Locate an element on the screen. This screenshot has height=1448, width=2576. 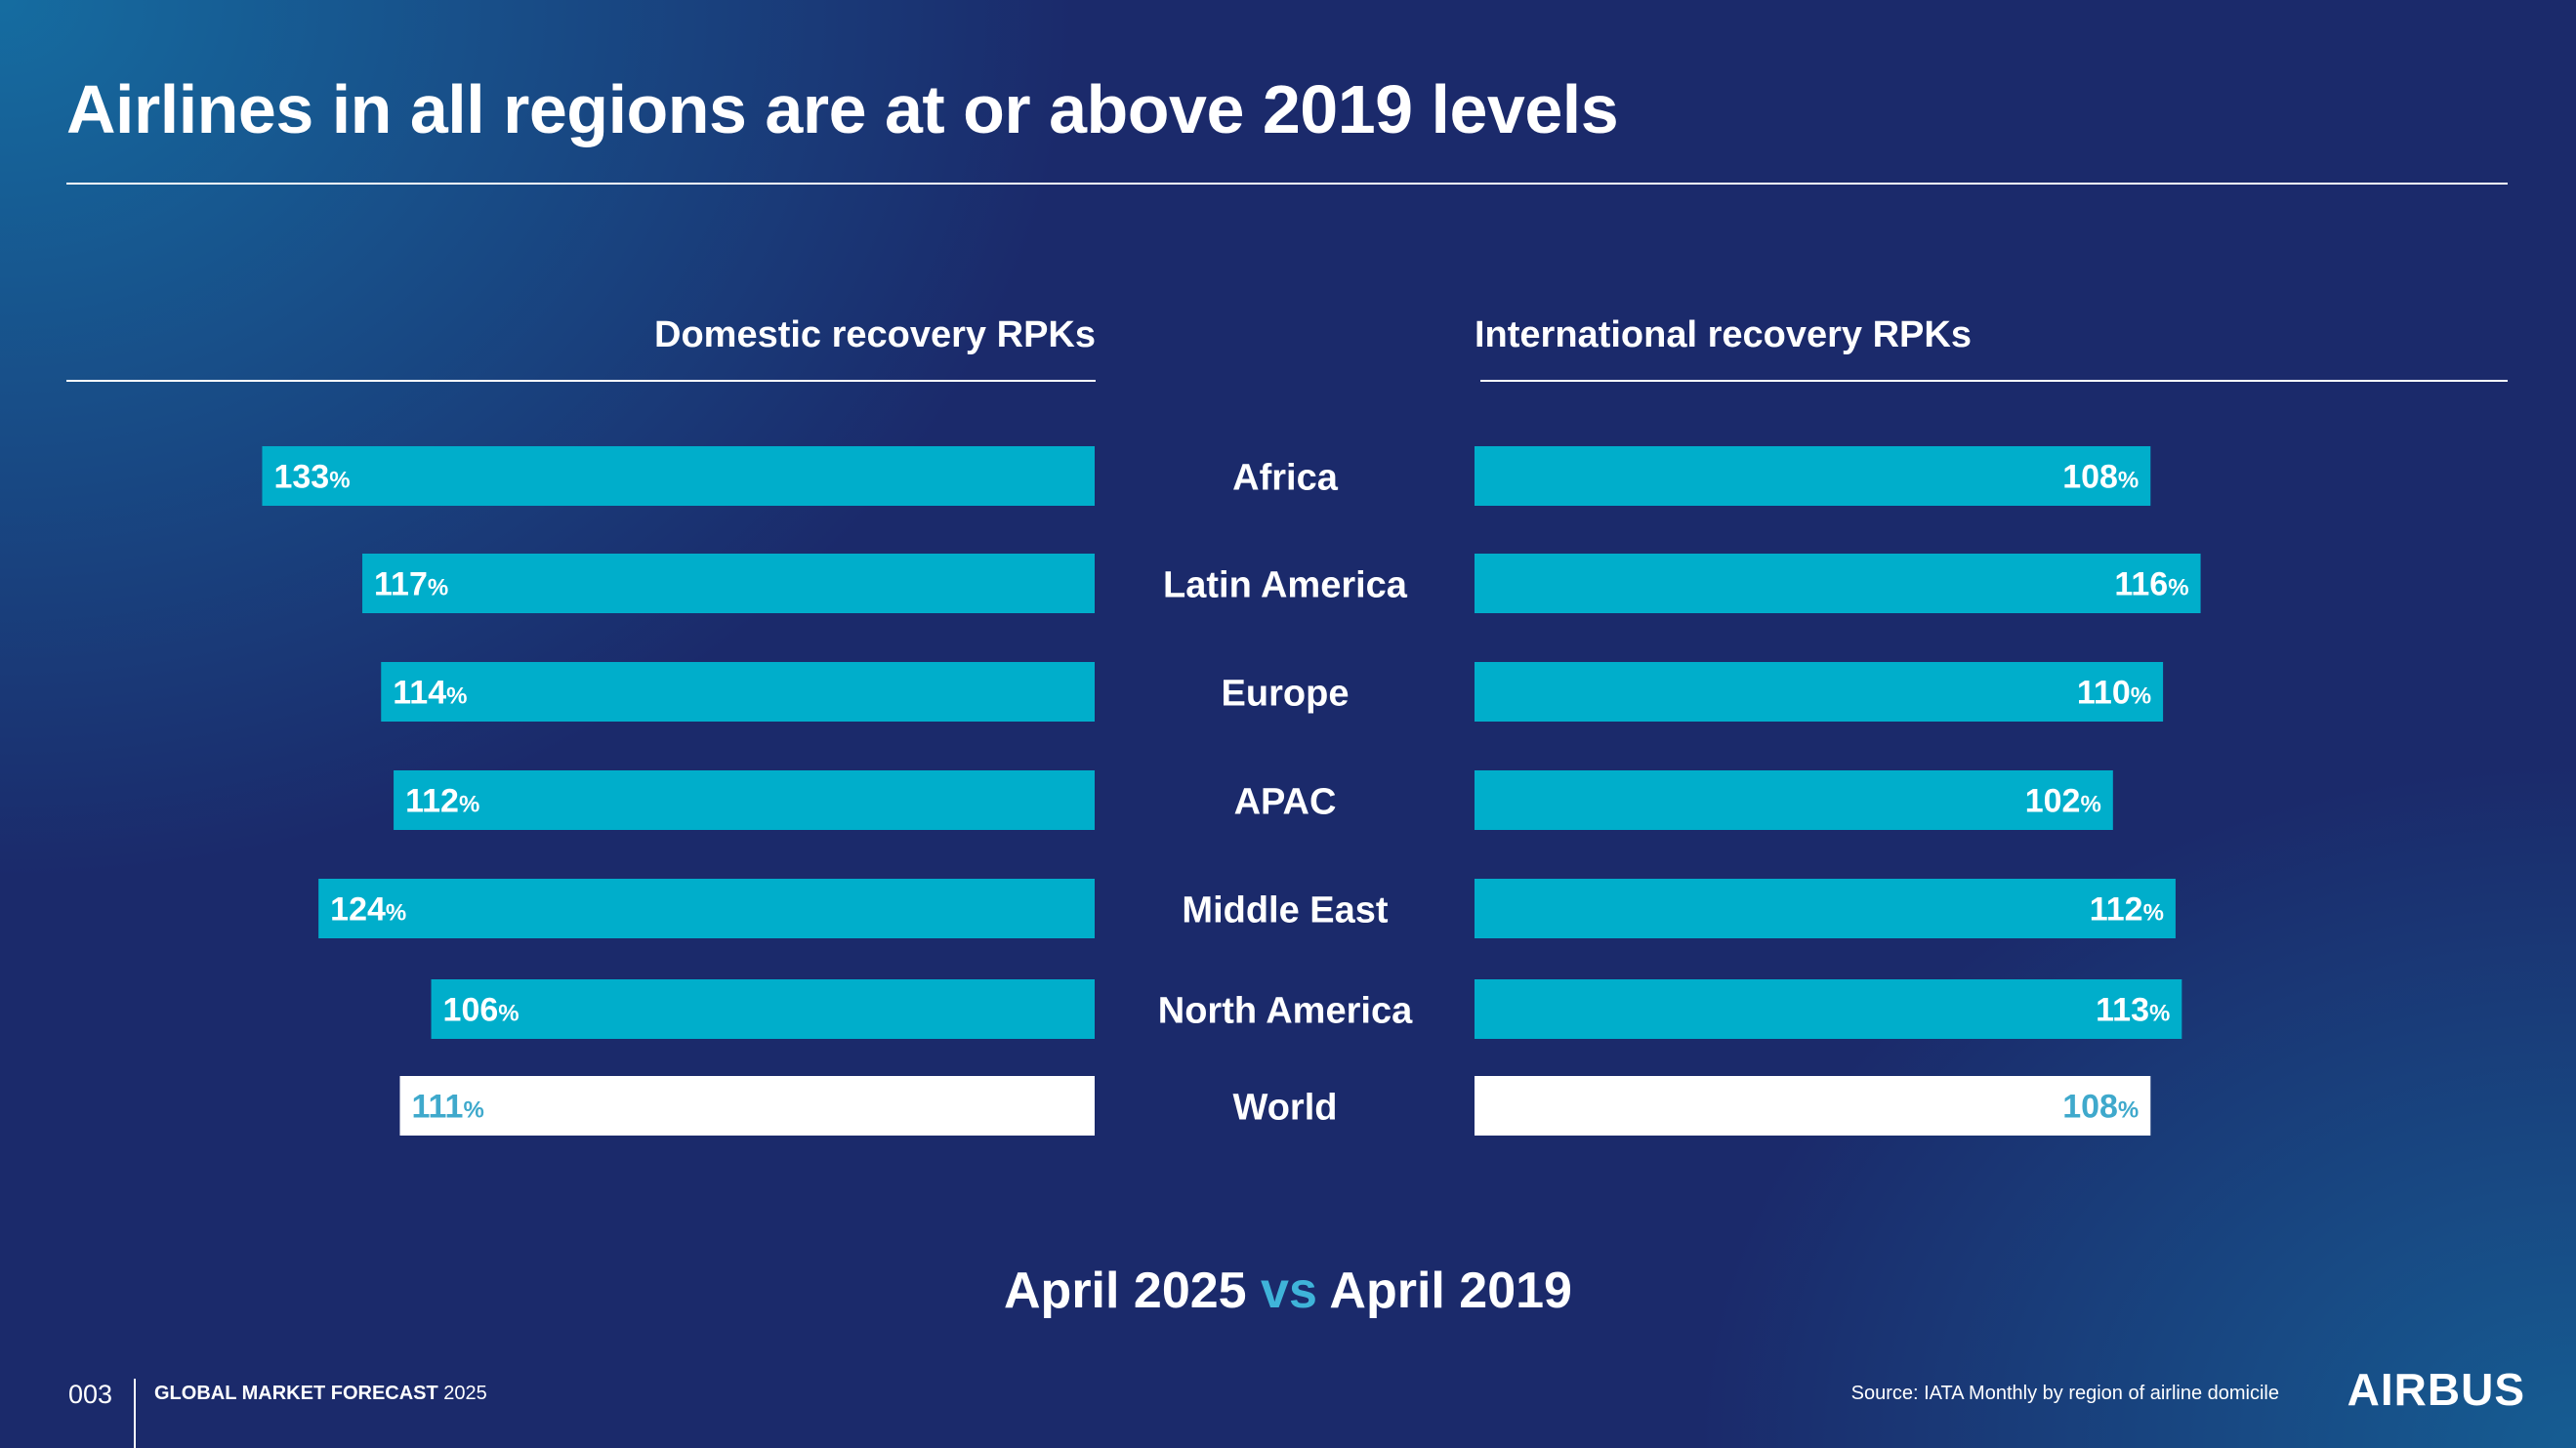
domestic-value-label-latin-america: 117% is located at coordinates (411, 584).